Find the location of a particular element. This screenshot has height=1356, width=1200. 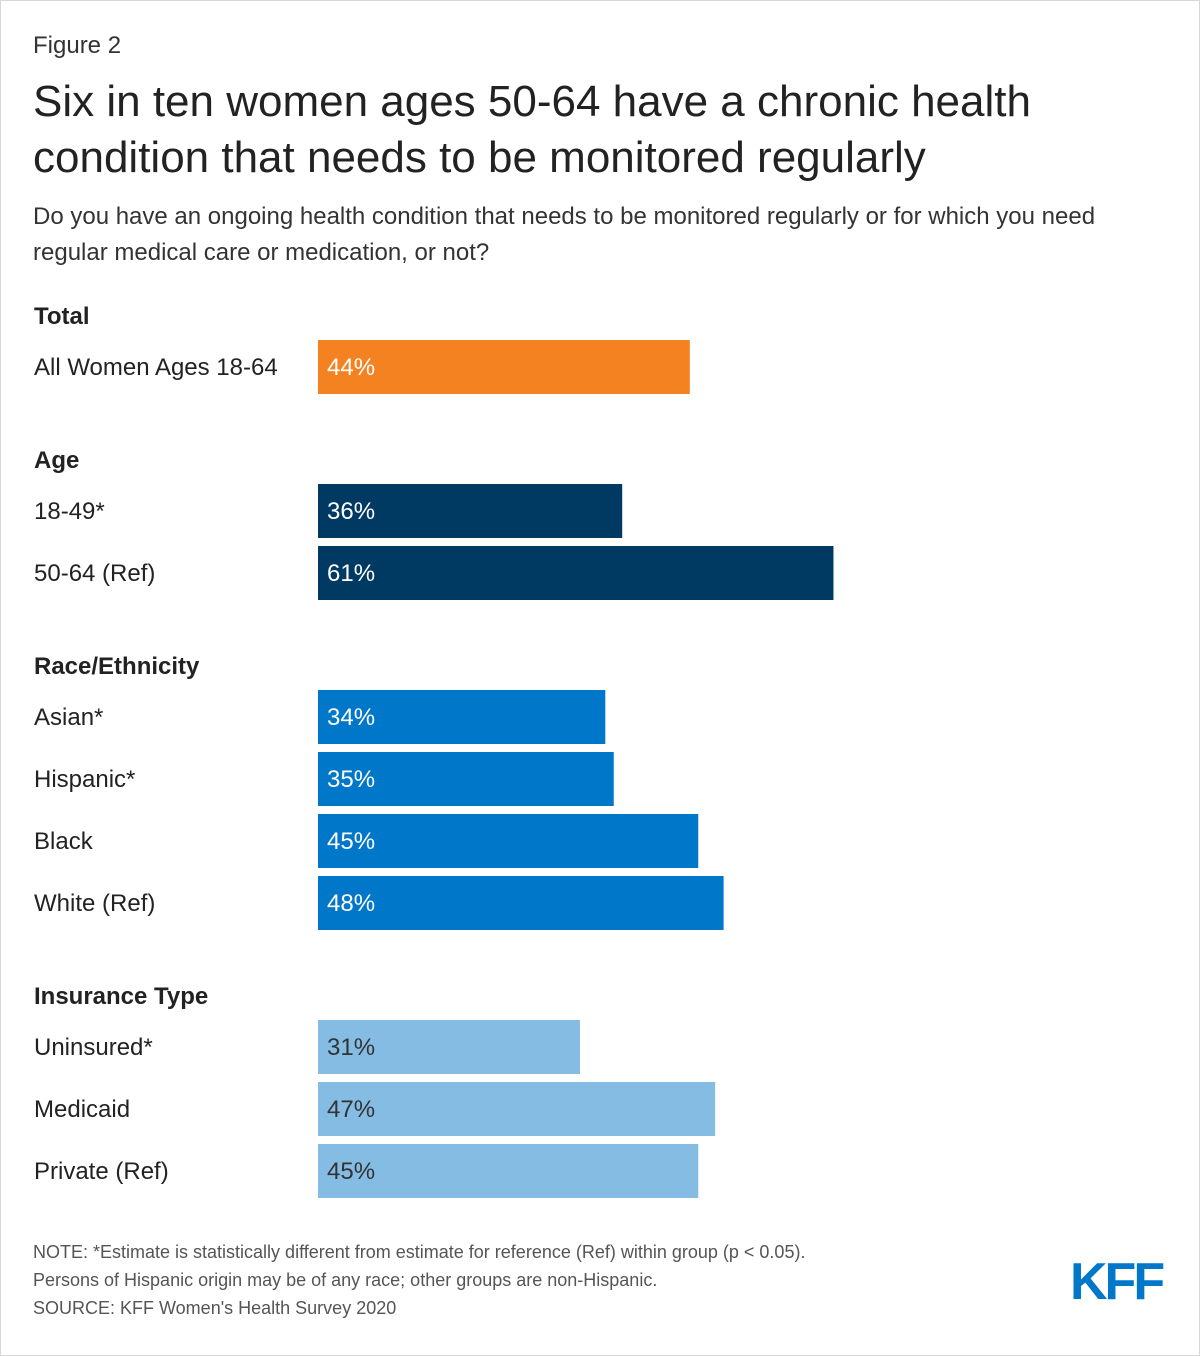

group-heading: Insurance Type is located at coordinates (121, 996).